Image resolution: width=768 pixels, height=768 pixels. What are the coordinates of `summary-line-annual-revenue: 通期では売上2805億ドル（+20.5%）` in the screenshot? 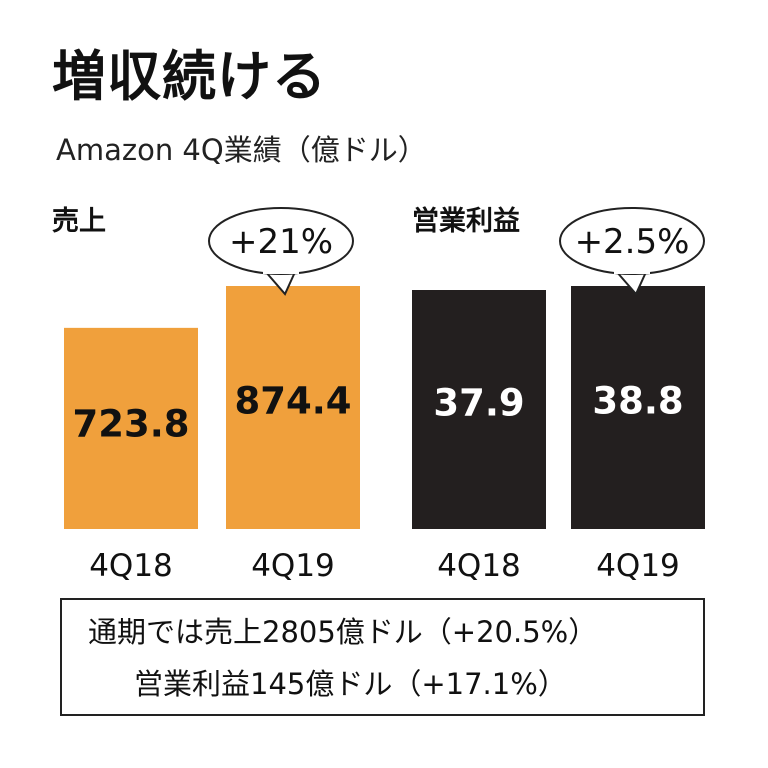 It's located at (343, 632).